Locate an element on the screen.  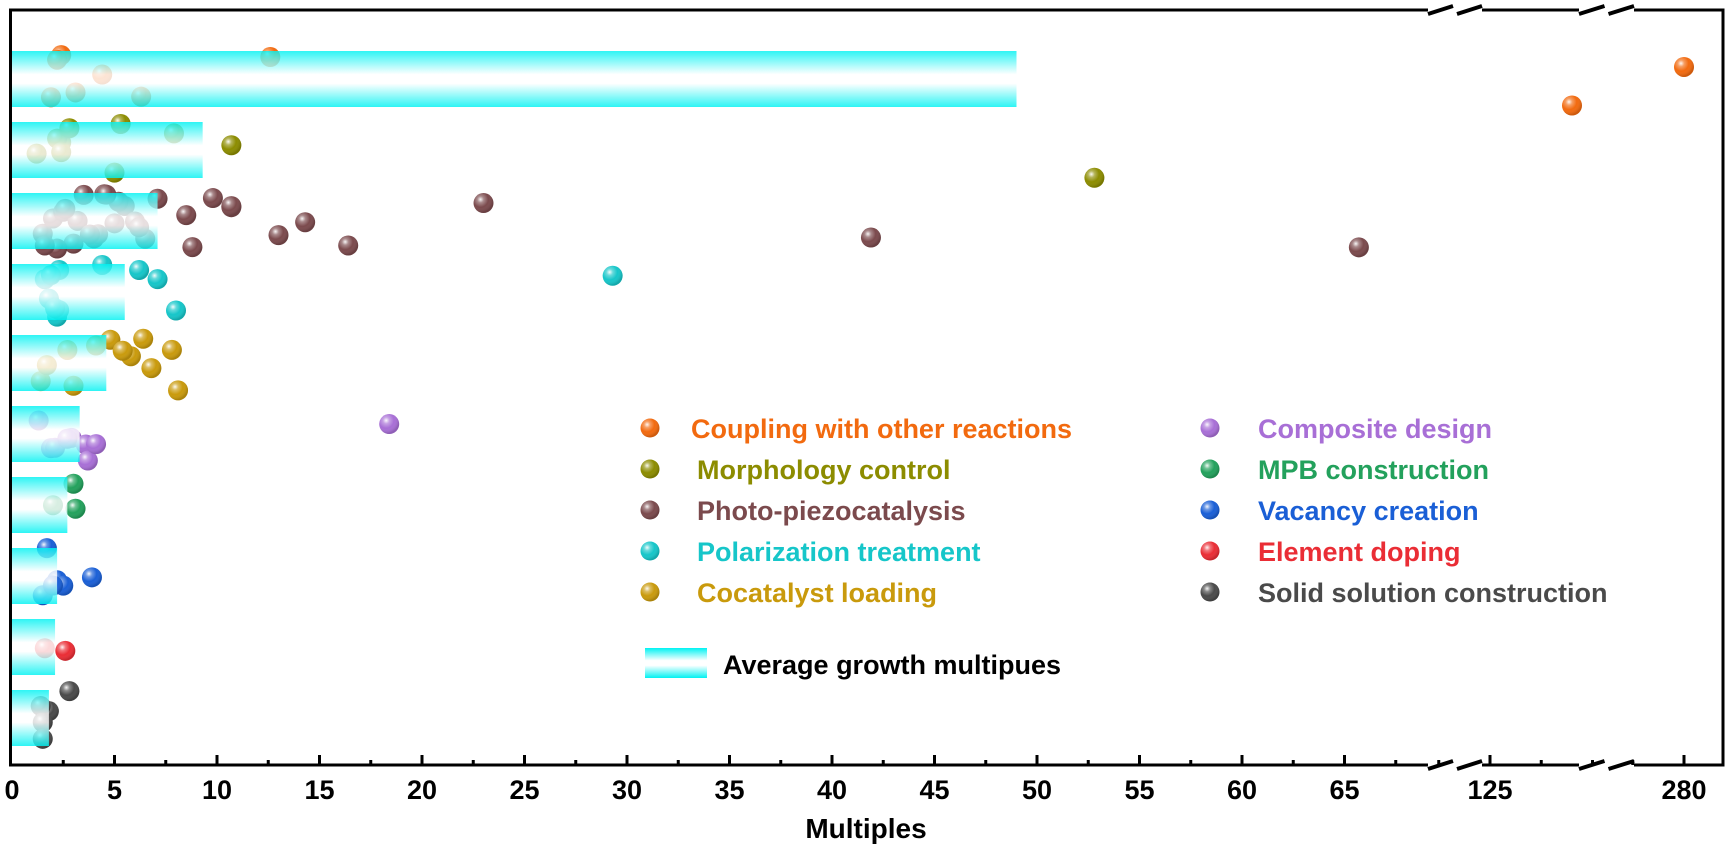
legend-item-average: Average growth multipues is located at coordinates (853, 664).